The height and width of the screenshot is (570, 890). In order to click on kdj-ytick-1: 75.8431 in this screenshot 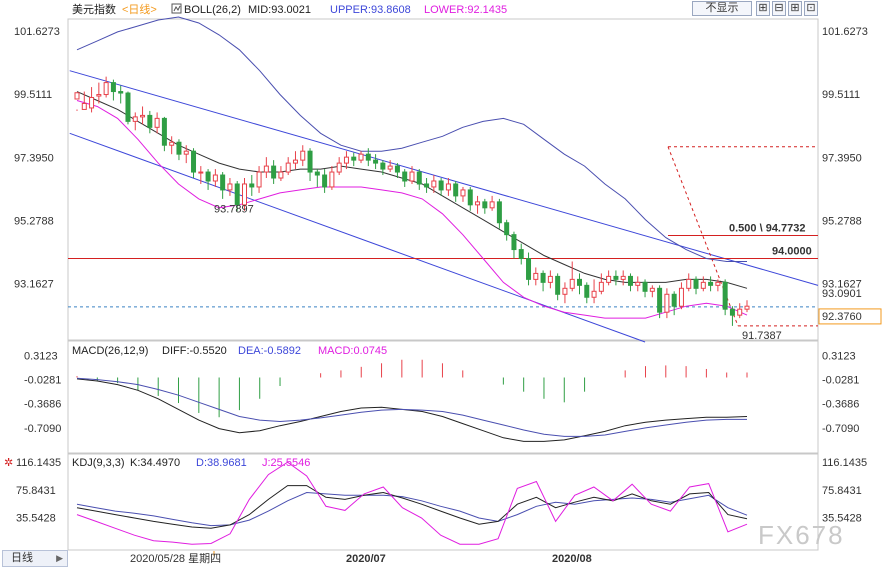, I will do `click(842, 491)`.